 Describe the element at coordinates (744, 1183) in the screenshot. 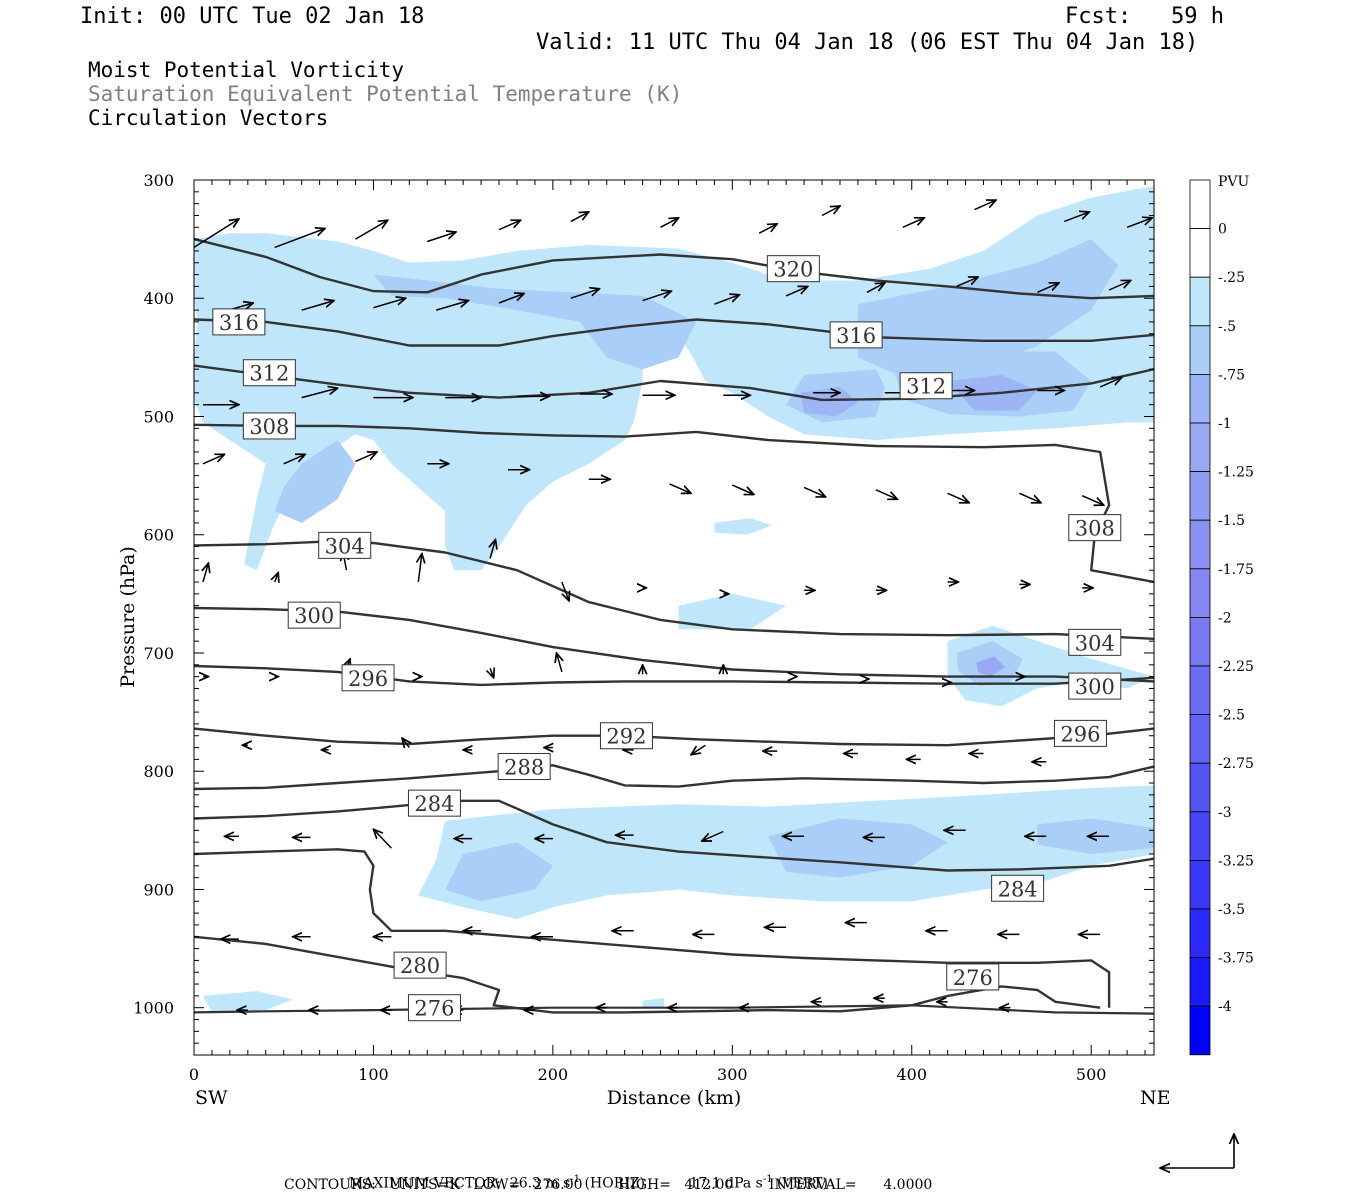

I see `vert-units: dPa s` at that location.